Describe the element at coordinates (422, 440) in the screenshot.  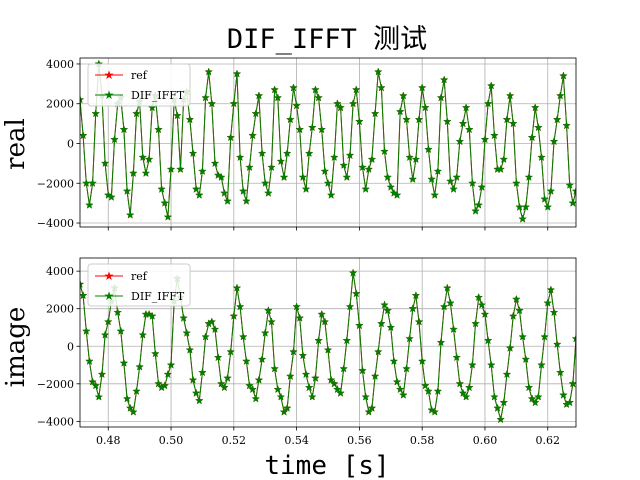
I see `x-tick-label: 0.58` at that location.